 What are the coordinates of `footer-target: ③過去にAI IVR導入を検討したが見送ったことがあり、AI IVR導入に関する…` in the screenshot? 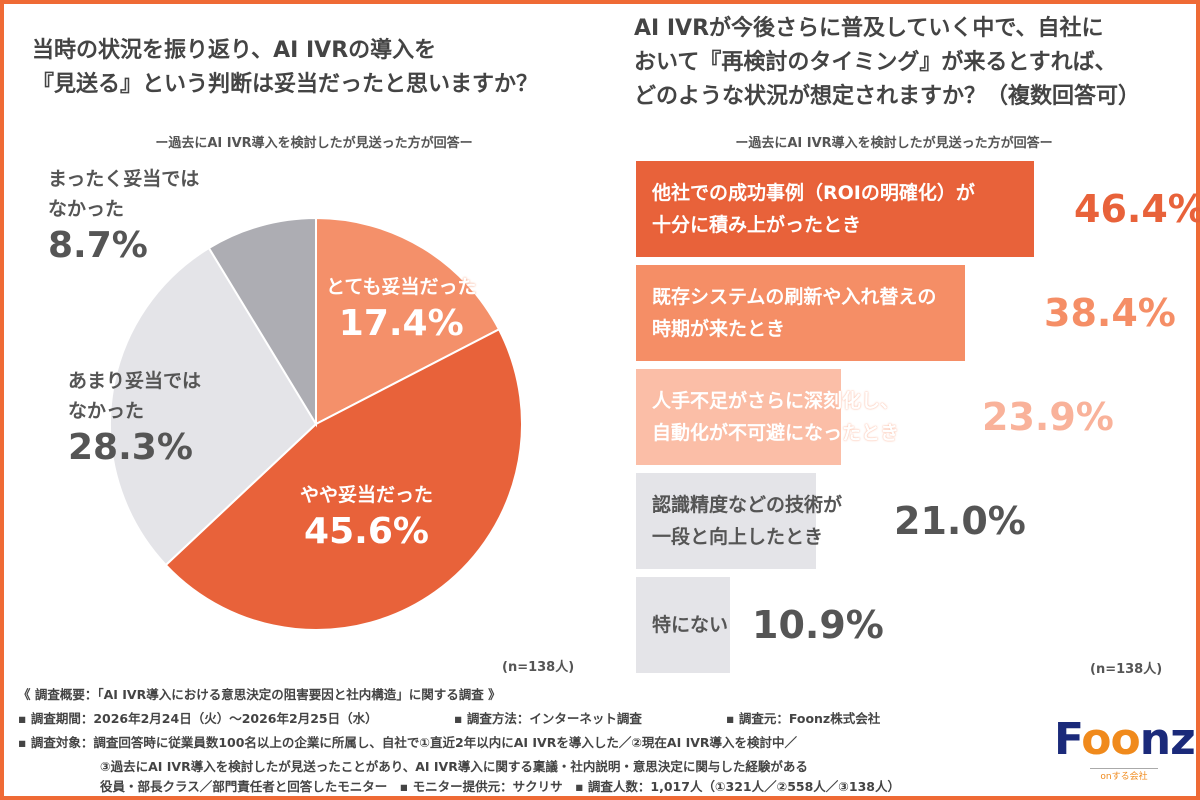 It's located at (454, 766).